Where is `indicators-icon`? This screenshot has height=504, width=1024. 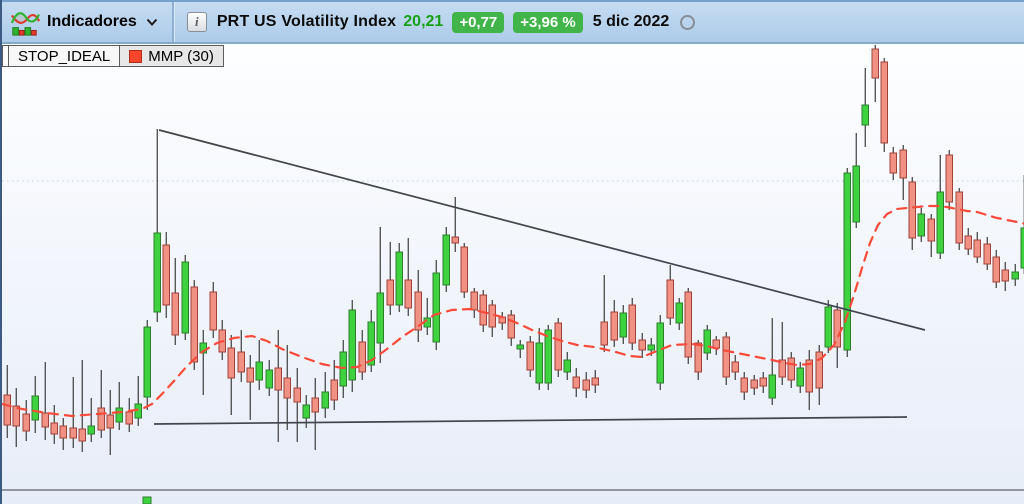
indicators-icon is located at coordinates (25, 24).